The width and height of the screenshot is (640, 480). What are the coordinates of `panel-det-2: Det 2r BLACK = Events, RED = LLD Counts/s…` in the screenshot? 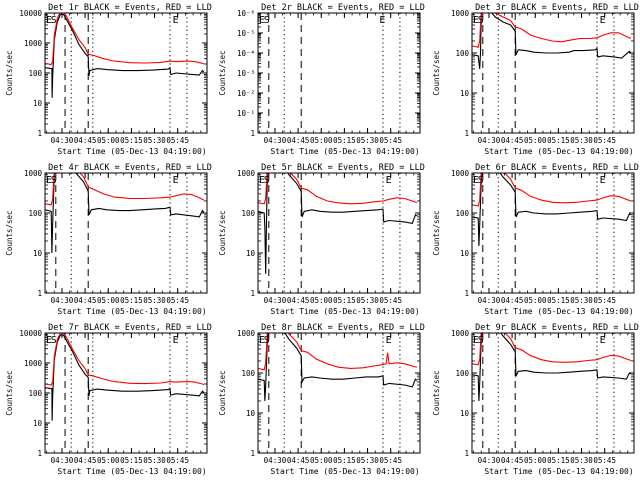 It's located at (321, 79).